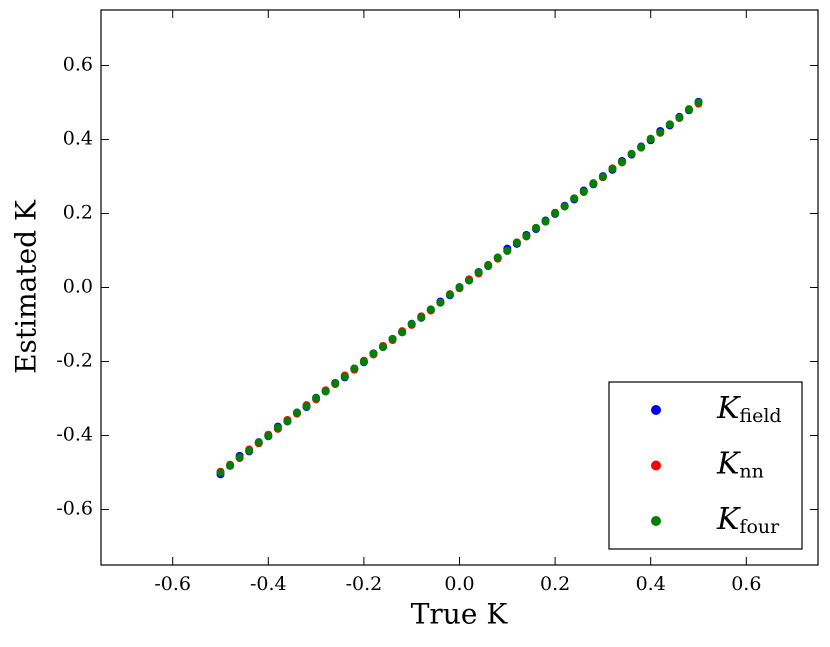 This screenshot has width=830, height=647. I want to click on legend-label: Kfour, so click(748, 520).